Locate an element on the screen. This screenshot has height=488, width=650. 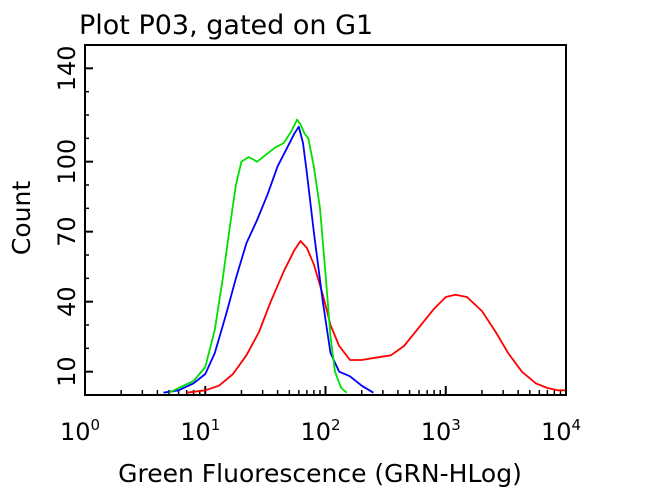
y-axis-label: Count is located at coordinates (21, 218).